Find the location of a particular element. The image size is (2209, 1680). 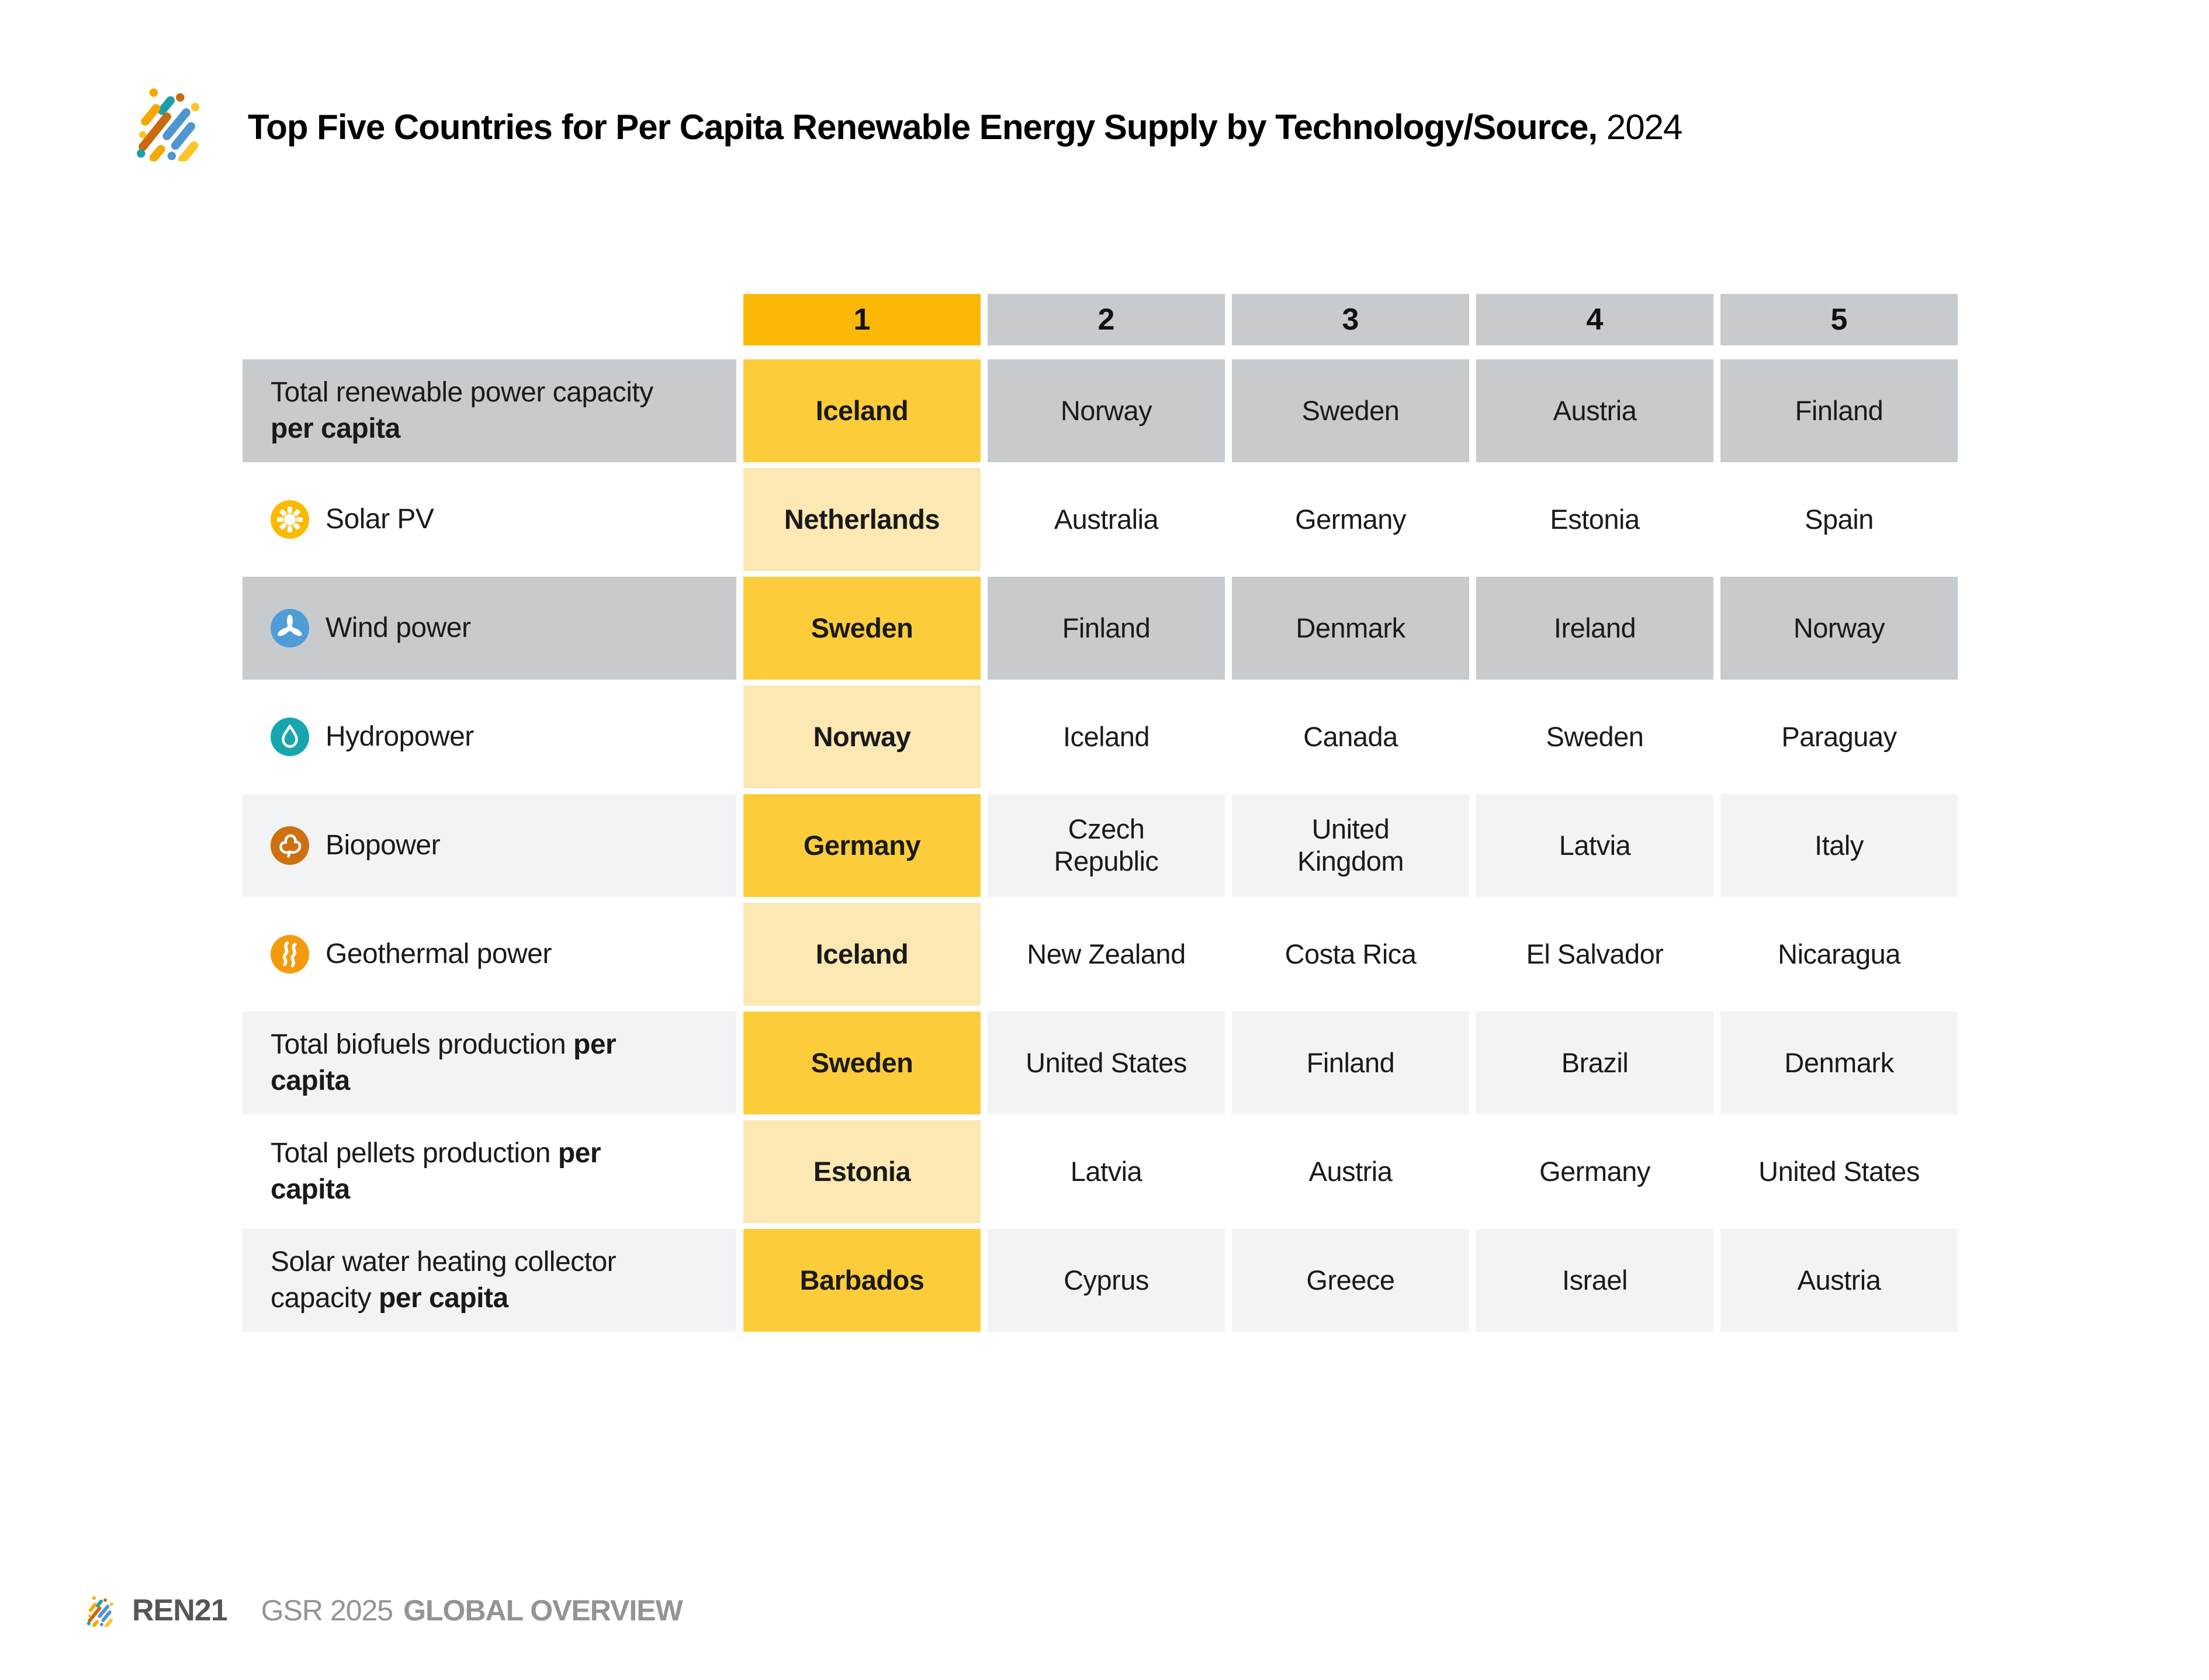

rank1-cell: Barbados is located at coordinates (862, 1280).